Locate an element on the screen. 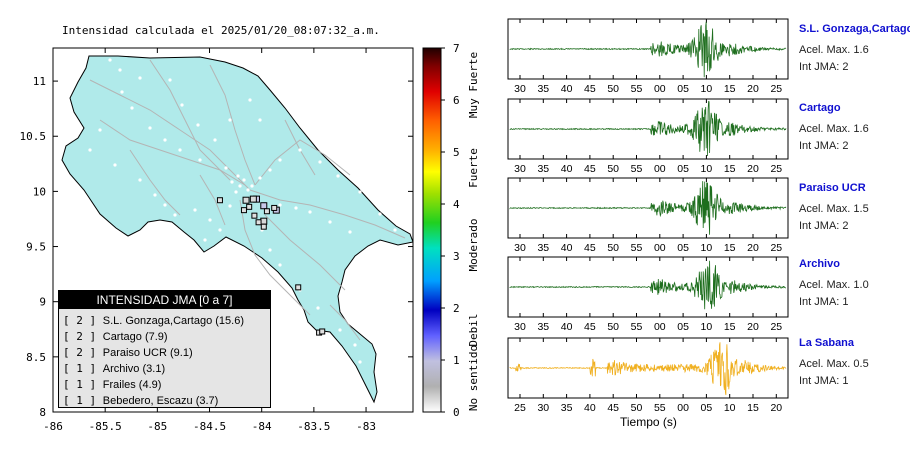 The width and height of the screenshot is (910, 460). x-axis-label: Tiempo (s) is located at coordinates (648, 422).